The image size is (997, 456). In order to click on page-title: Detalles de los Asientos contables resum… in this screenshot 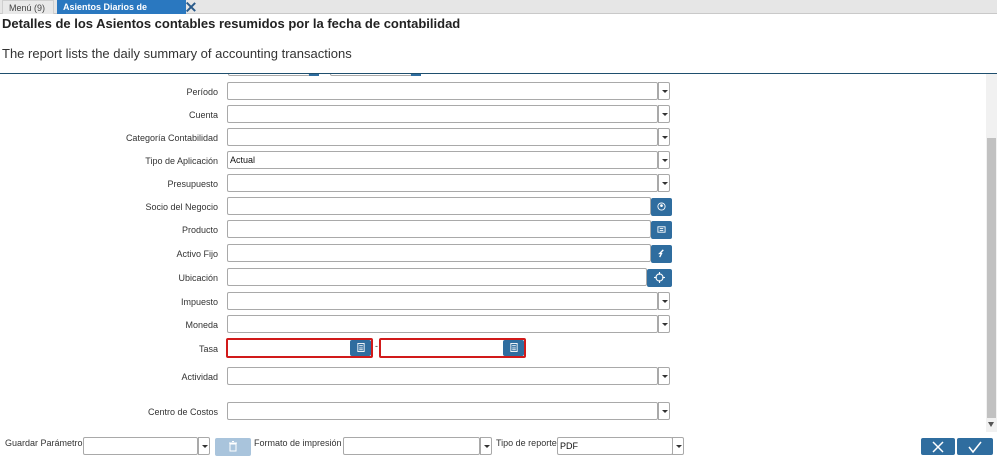, I will do `click(231, 23)`.